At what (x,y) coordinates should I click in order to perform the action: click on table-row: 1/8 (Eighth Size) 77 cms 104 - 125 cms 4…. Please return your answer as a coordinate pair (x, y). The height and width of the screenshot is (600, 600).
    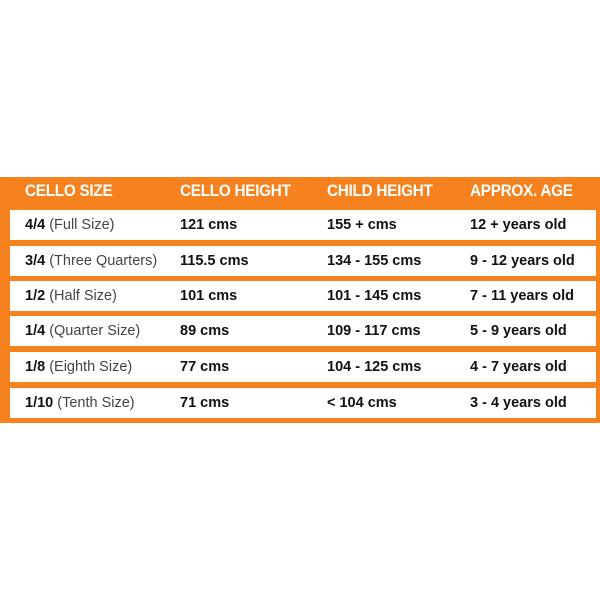
    Looking at the image, I should click on (303, 367).